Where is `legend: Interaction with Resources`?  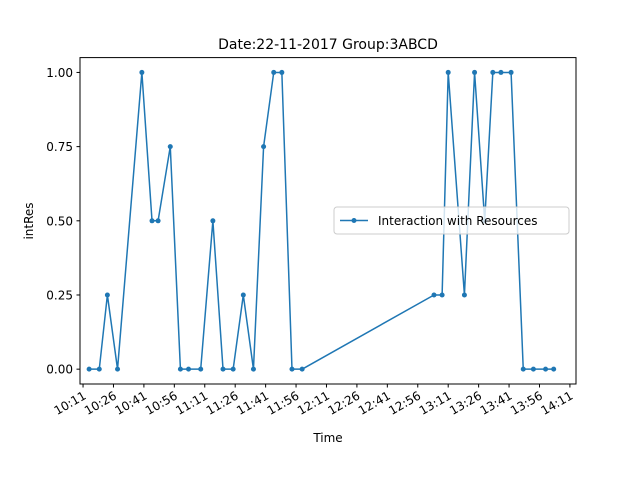 legend: Interaction with Resources is located at coordinates (451, 220).